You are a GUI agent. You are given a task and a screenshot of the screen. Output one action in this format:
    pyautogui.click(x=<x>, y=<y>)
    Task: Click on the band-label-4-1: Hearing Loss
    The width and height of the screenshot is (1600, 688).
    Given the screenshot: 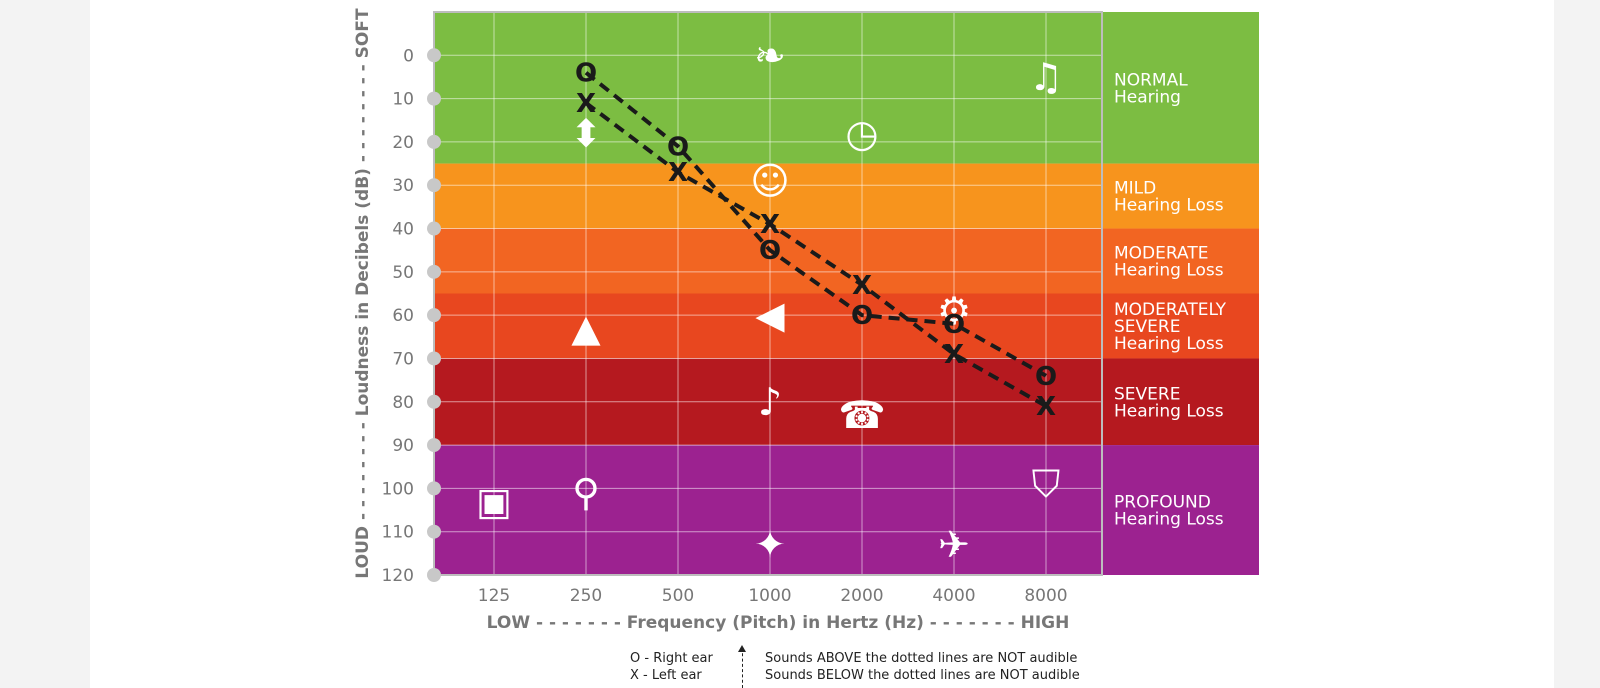 What is the action you would take?
    pyautogui.click(x=1169, y=411)
    